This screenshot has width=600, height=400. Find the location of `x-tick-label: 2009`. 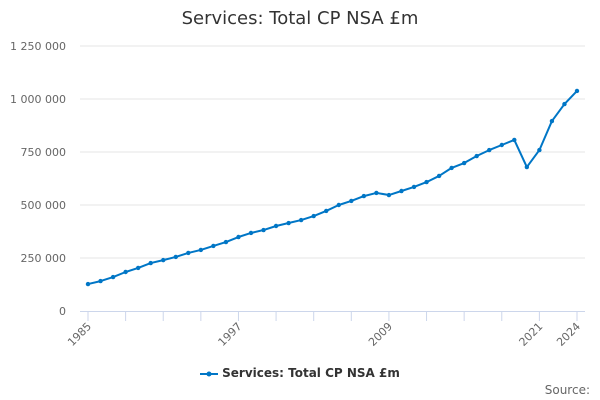

x-tick-label: 2009 is located at coordinates (380, 334).